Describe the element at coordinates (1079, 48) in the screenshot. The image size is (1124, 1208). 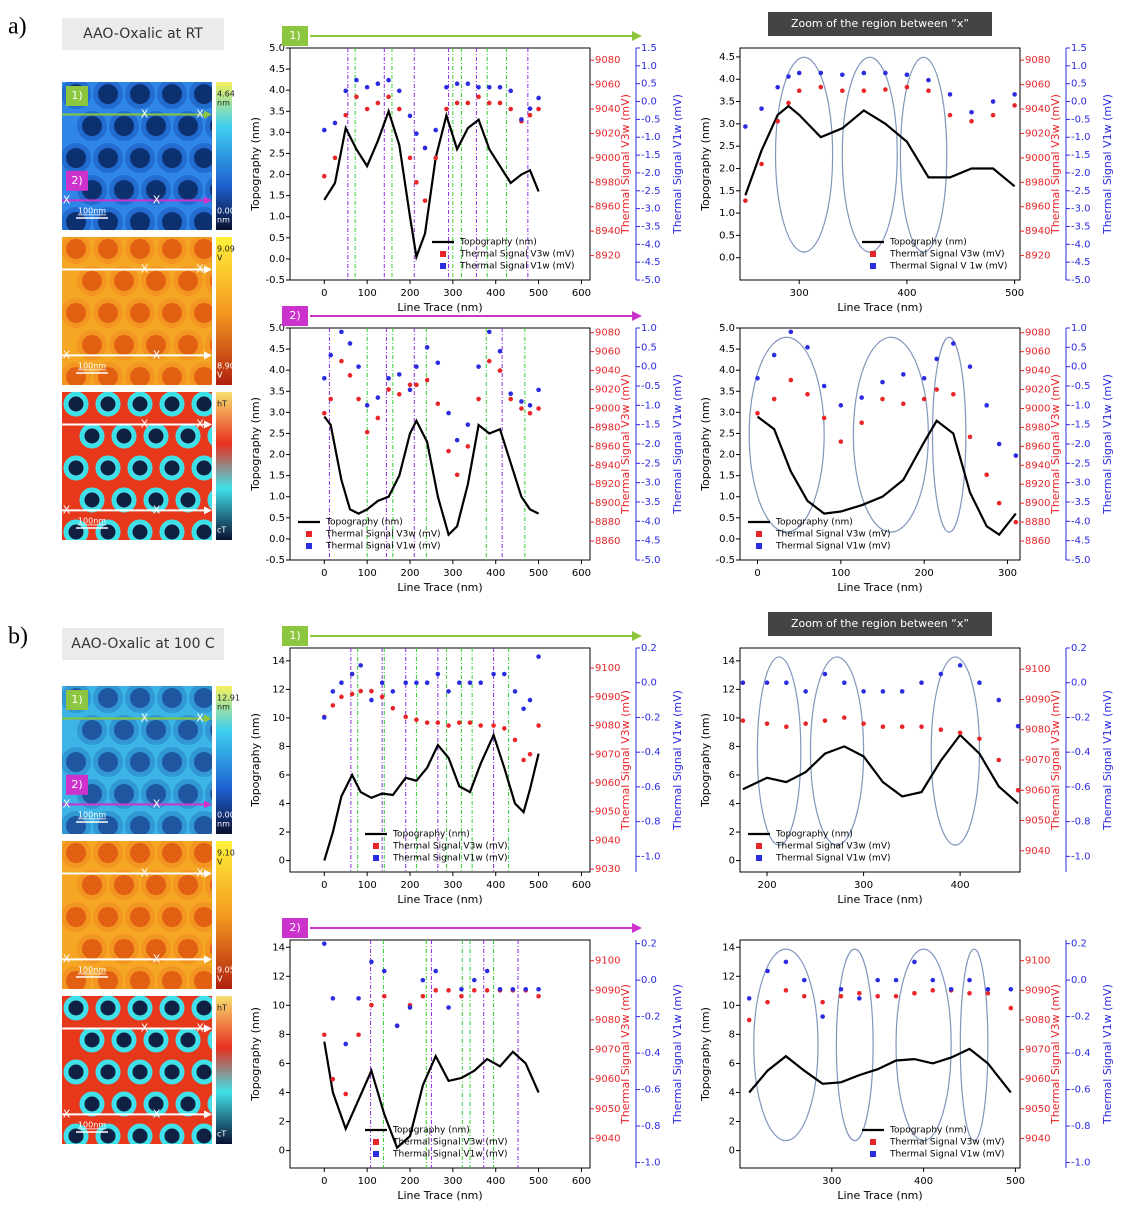
I see `y3-tick-label: 1.5` at that location.